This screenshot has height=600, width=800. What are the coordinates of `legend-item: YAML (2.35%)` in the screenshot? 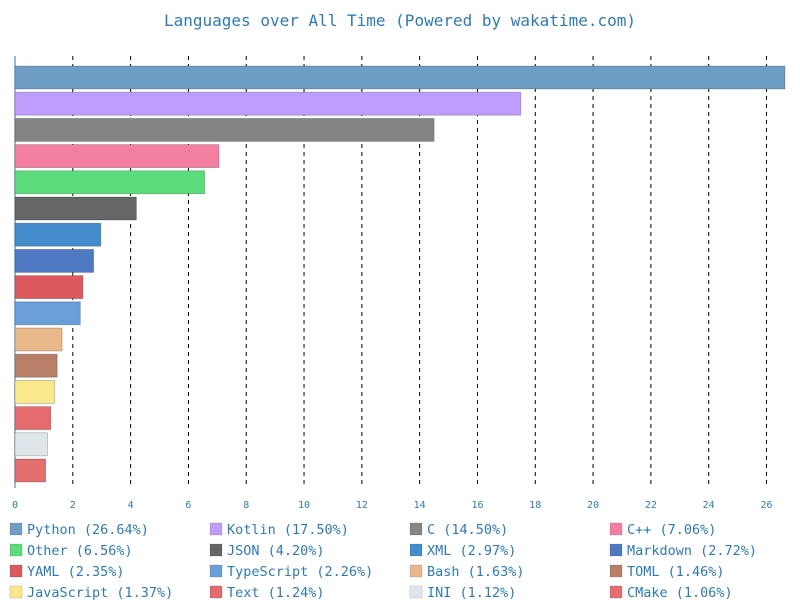 It's located at (67, 572).